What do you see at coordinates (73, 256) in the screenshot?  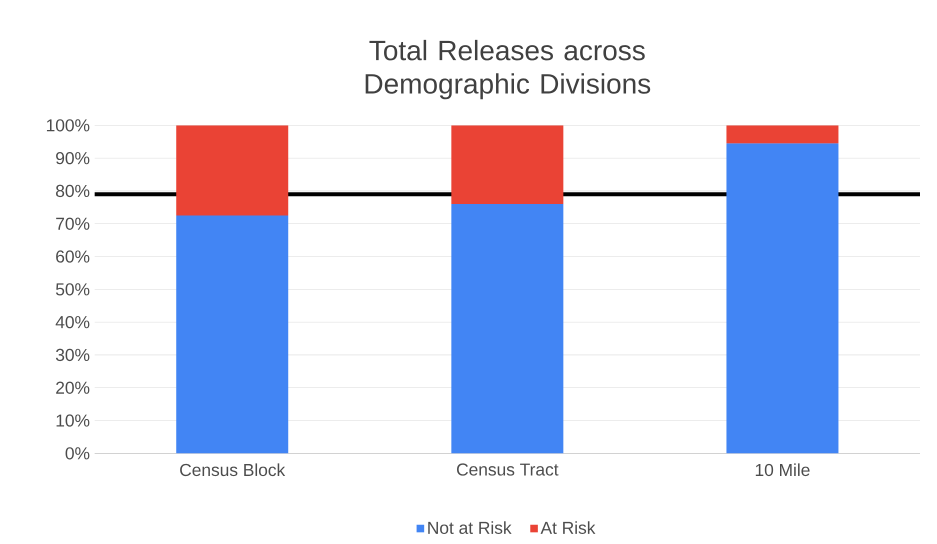 I see `y-tick-label: 60%` at bounding box center [73, 256].